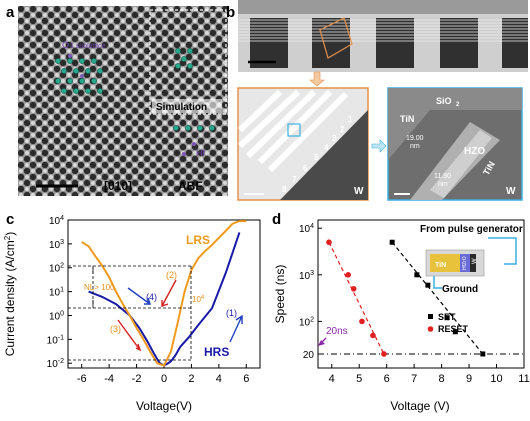 This screenshot has width=530, height=421. I want to click on chart-d-xtick-label: 4, so click(332, 379).